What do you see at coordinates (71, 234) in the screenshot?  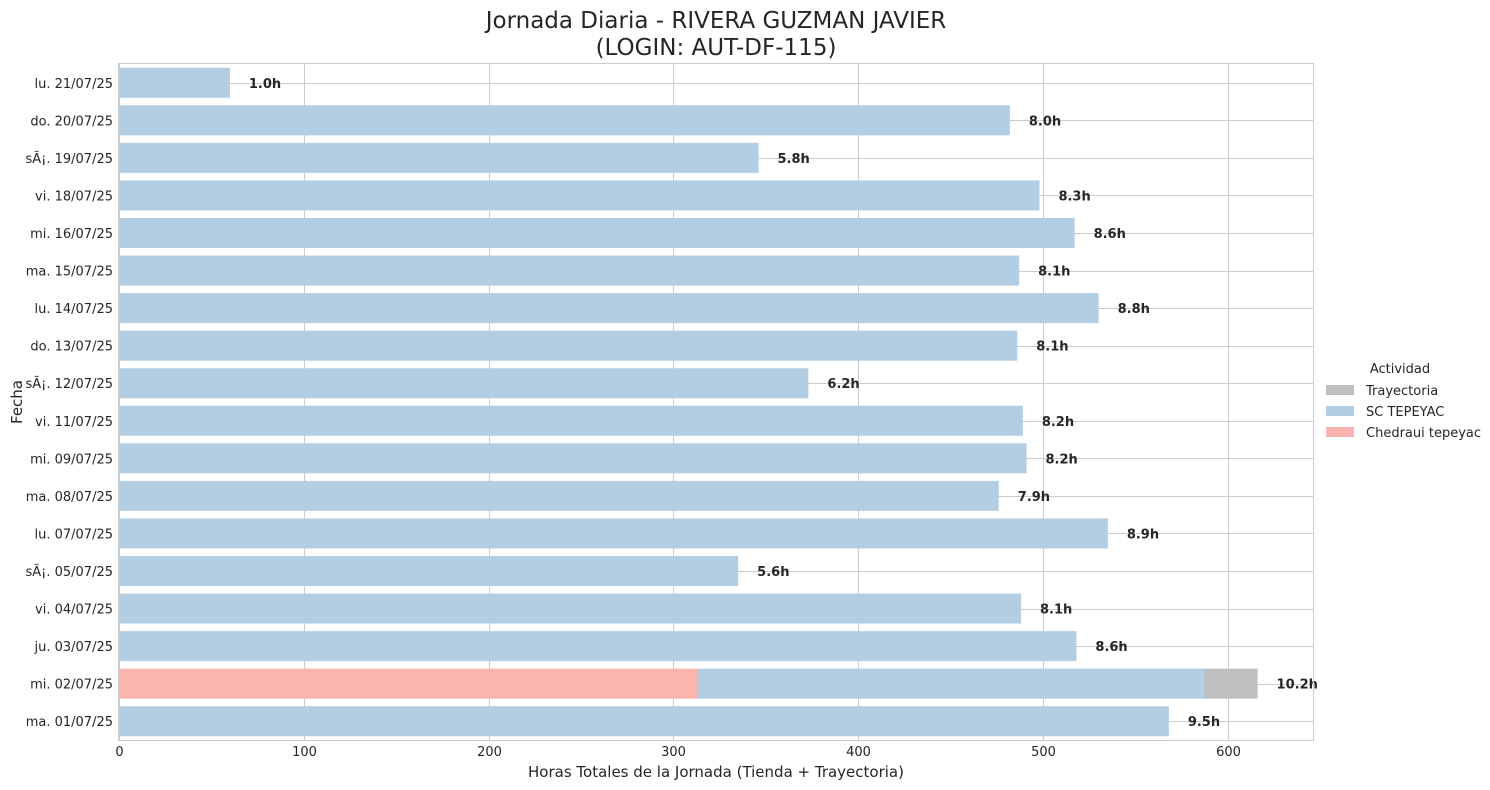 I see `y-tick-label: mi. 16/07/25` at bounding box center [71, 234].